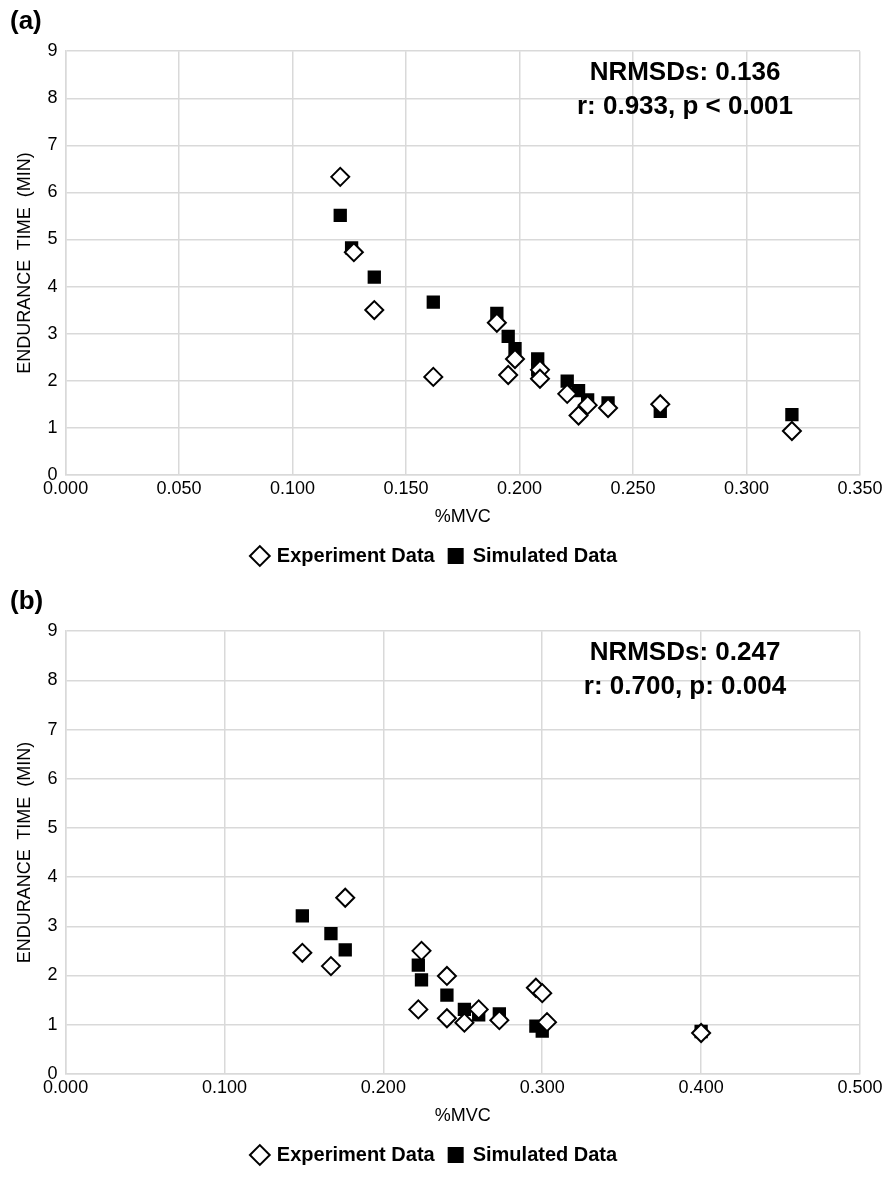 Image resolution: width=894 pixels, height=1179 pixels. I want to click on x-tick-label: 0.400, so click(701, 1086).